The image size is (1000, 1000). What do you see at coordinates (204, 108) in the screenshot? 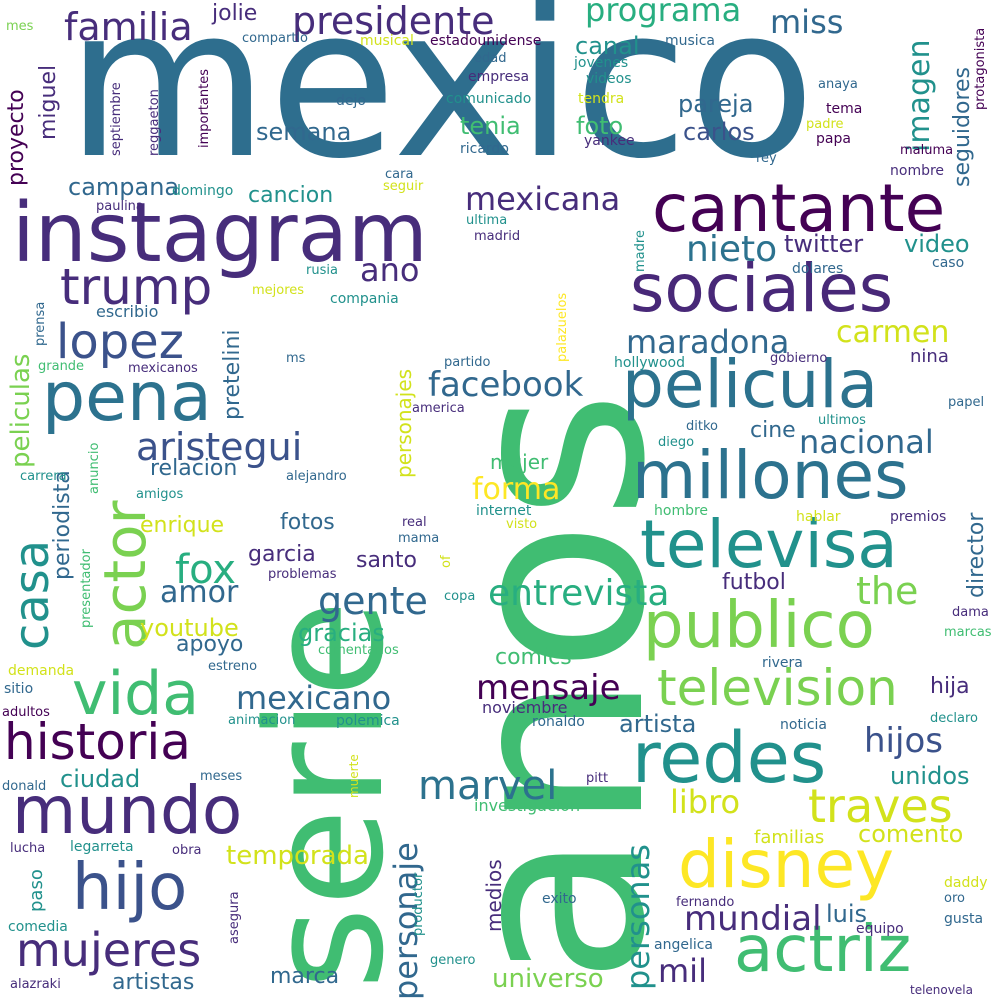
I see `word-importantes: importantes` at bounding box center [204, 108].